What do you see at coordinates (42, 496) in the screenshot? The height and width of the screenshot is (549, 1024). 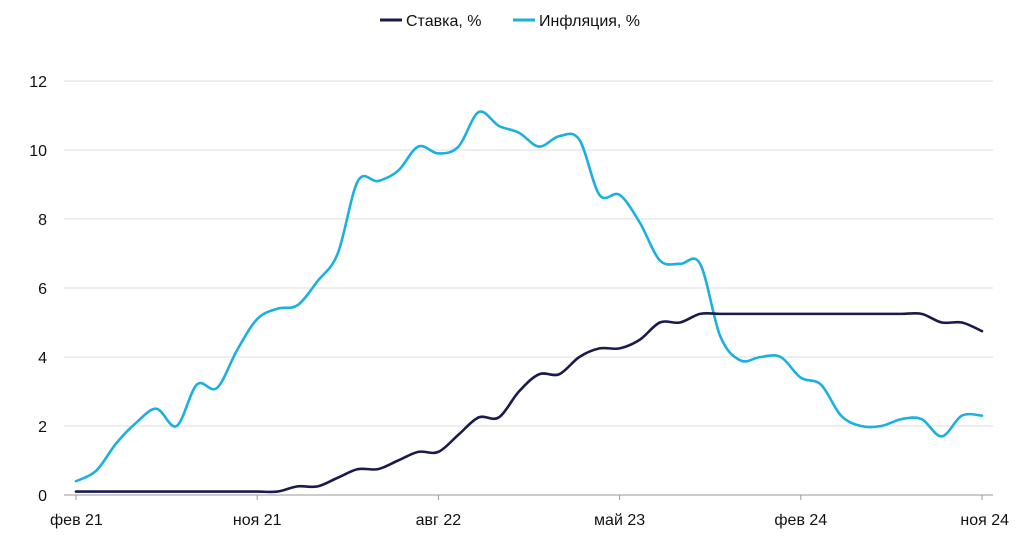 I see `y-tick-label: 0` at bounding box center [42, 496].